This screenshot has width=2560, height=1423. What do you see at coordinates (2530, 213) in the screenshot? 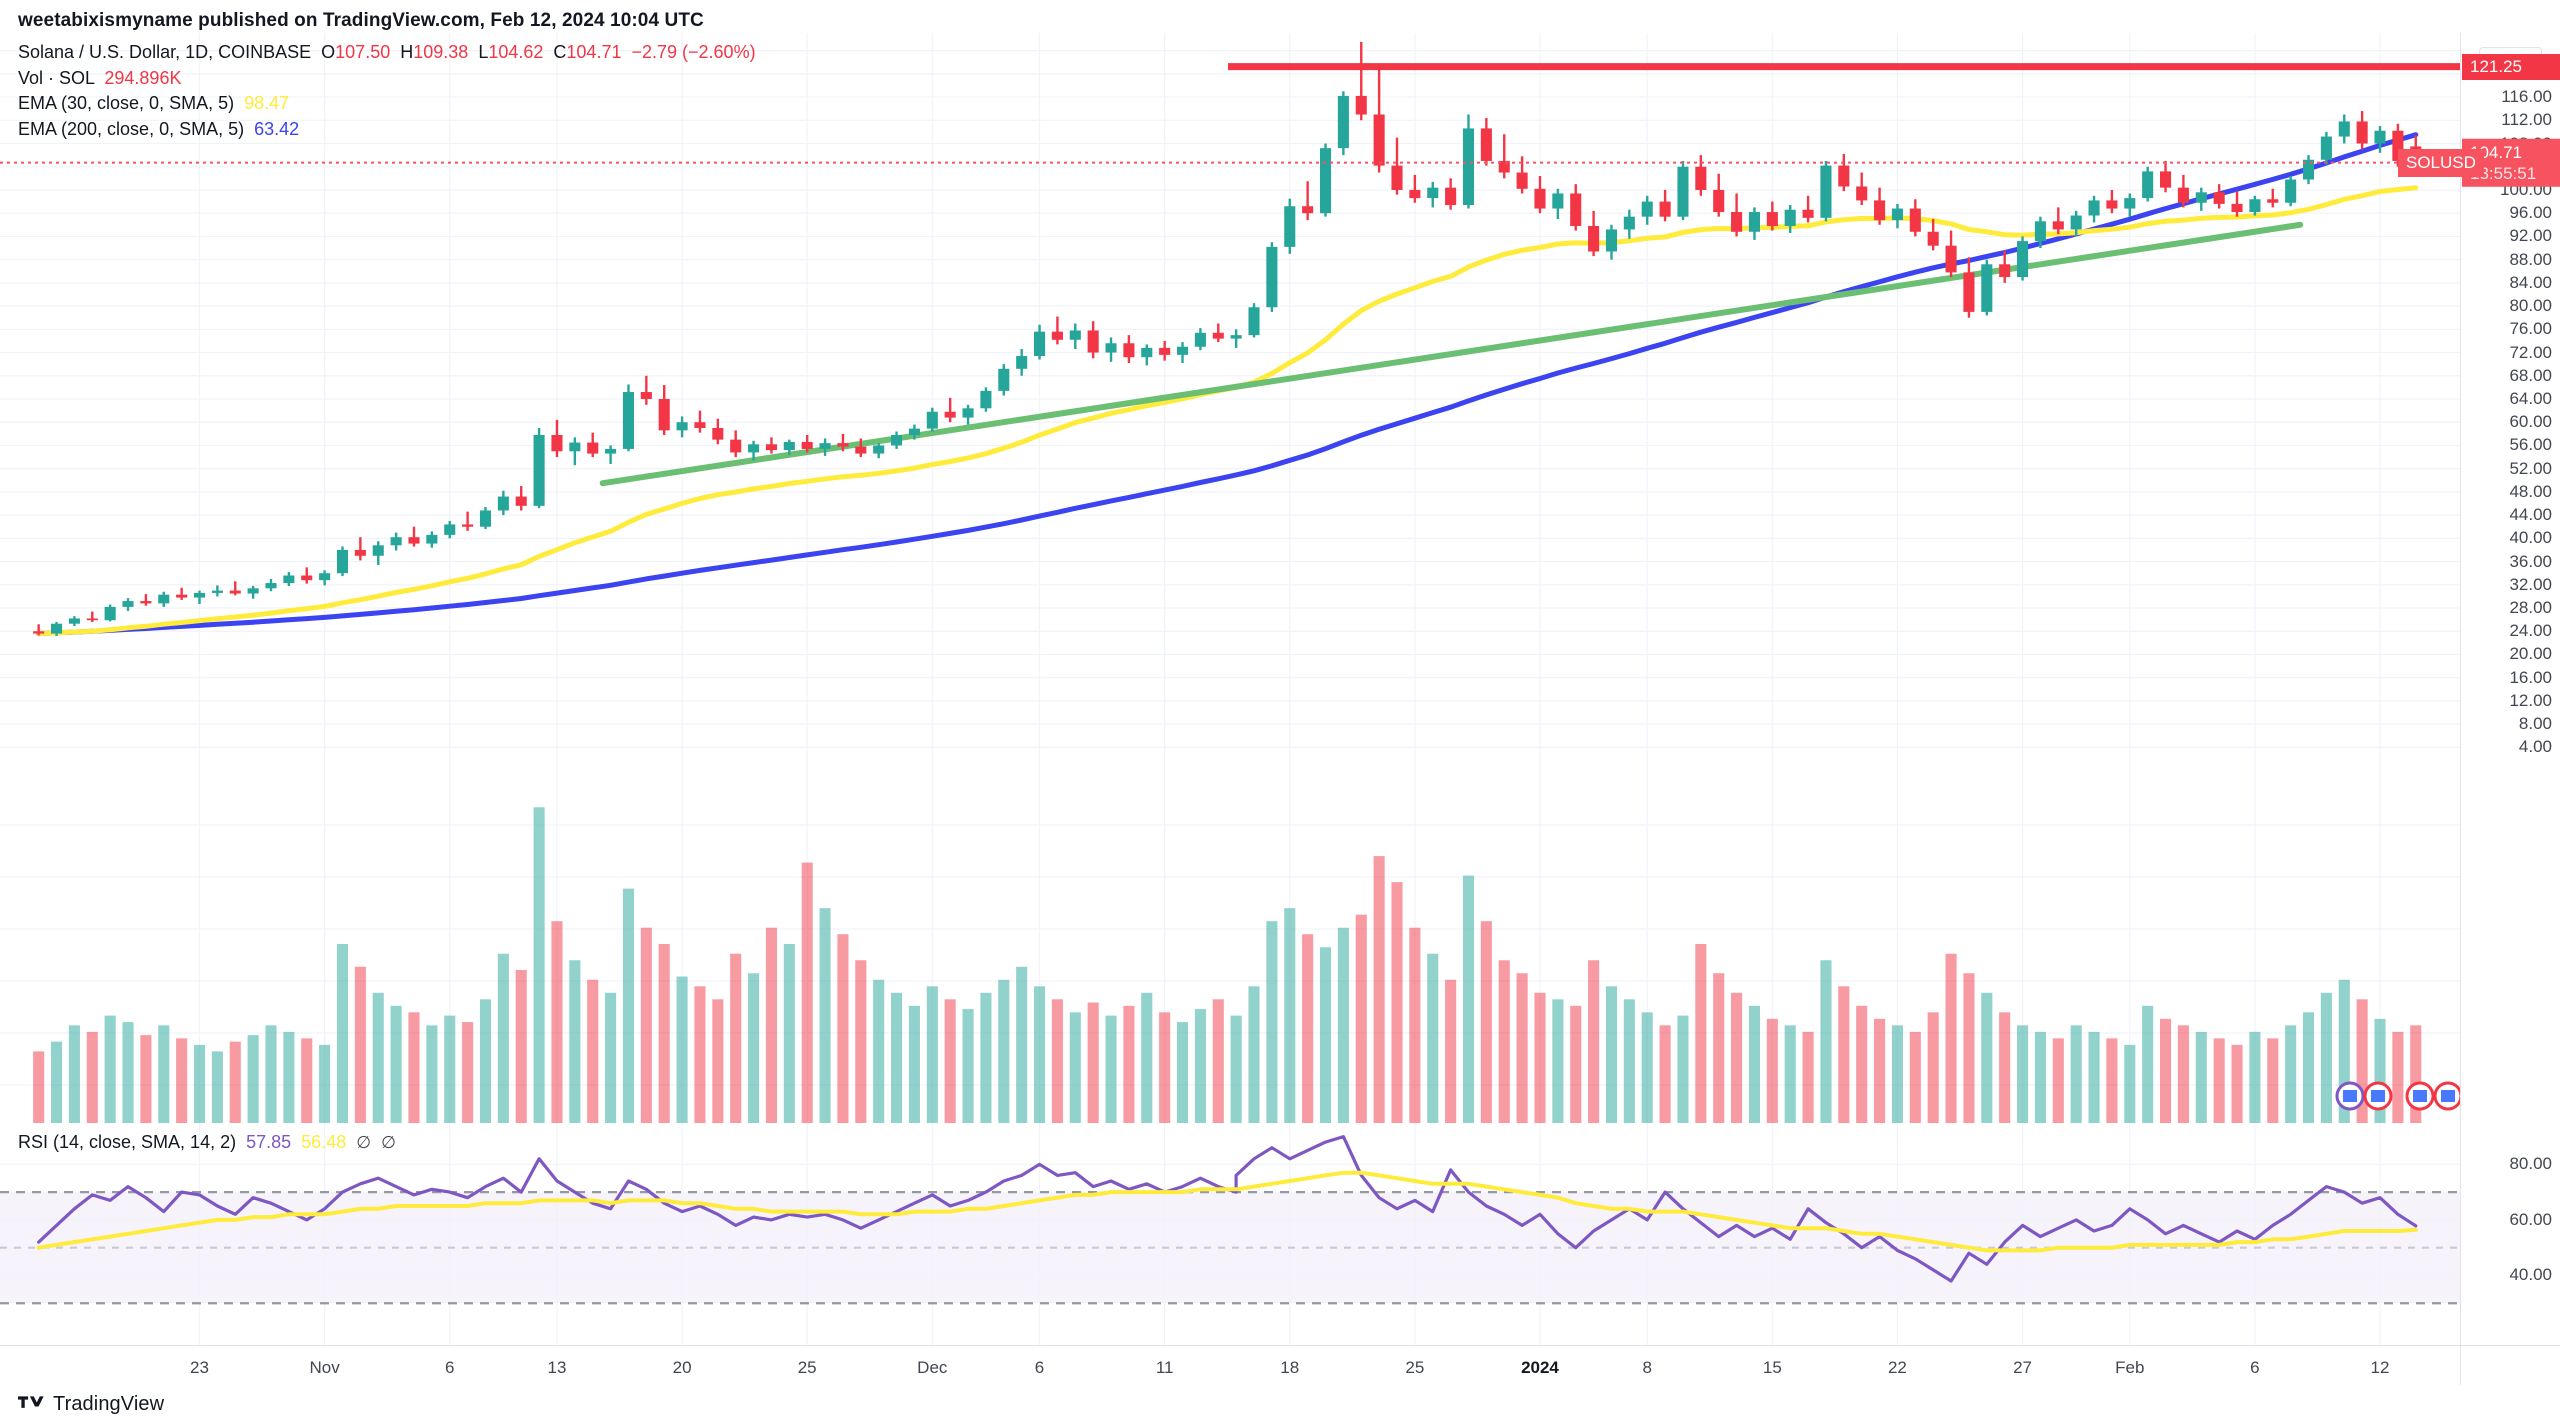
I see `price-axis-tick: 96.00` at bounding box center [2530, 213].